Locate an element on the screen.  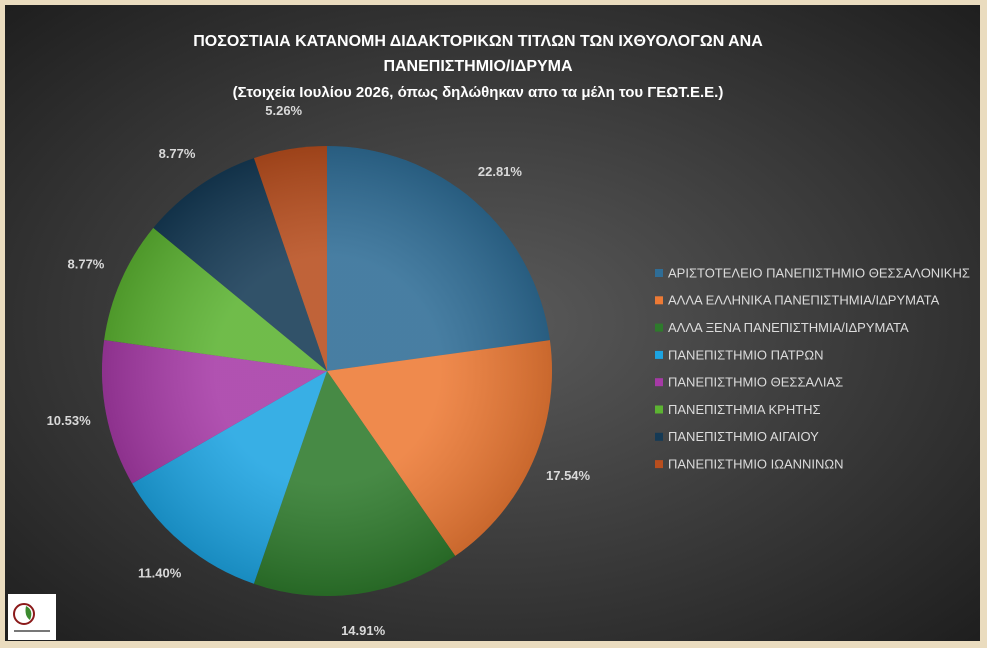
legend-label: ΑΛΛΑ ΕΛΛΗΝΙΚΑ ΠΑΝΕΠΙΣΤΗΜΙΑ/ΙΔΡΥΜΑΤΑ is located at coordinates (804, 300).